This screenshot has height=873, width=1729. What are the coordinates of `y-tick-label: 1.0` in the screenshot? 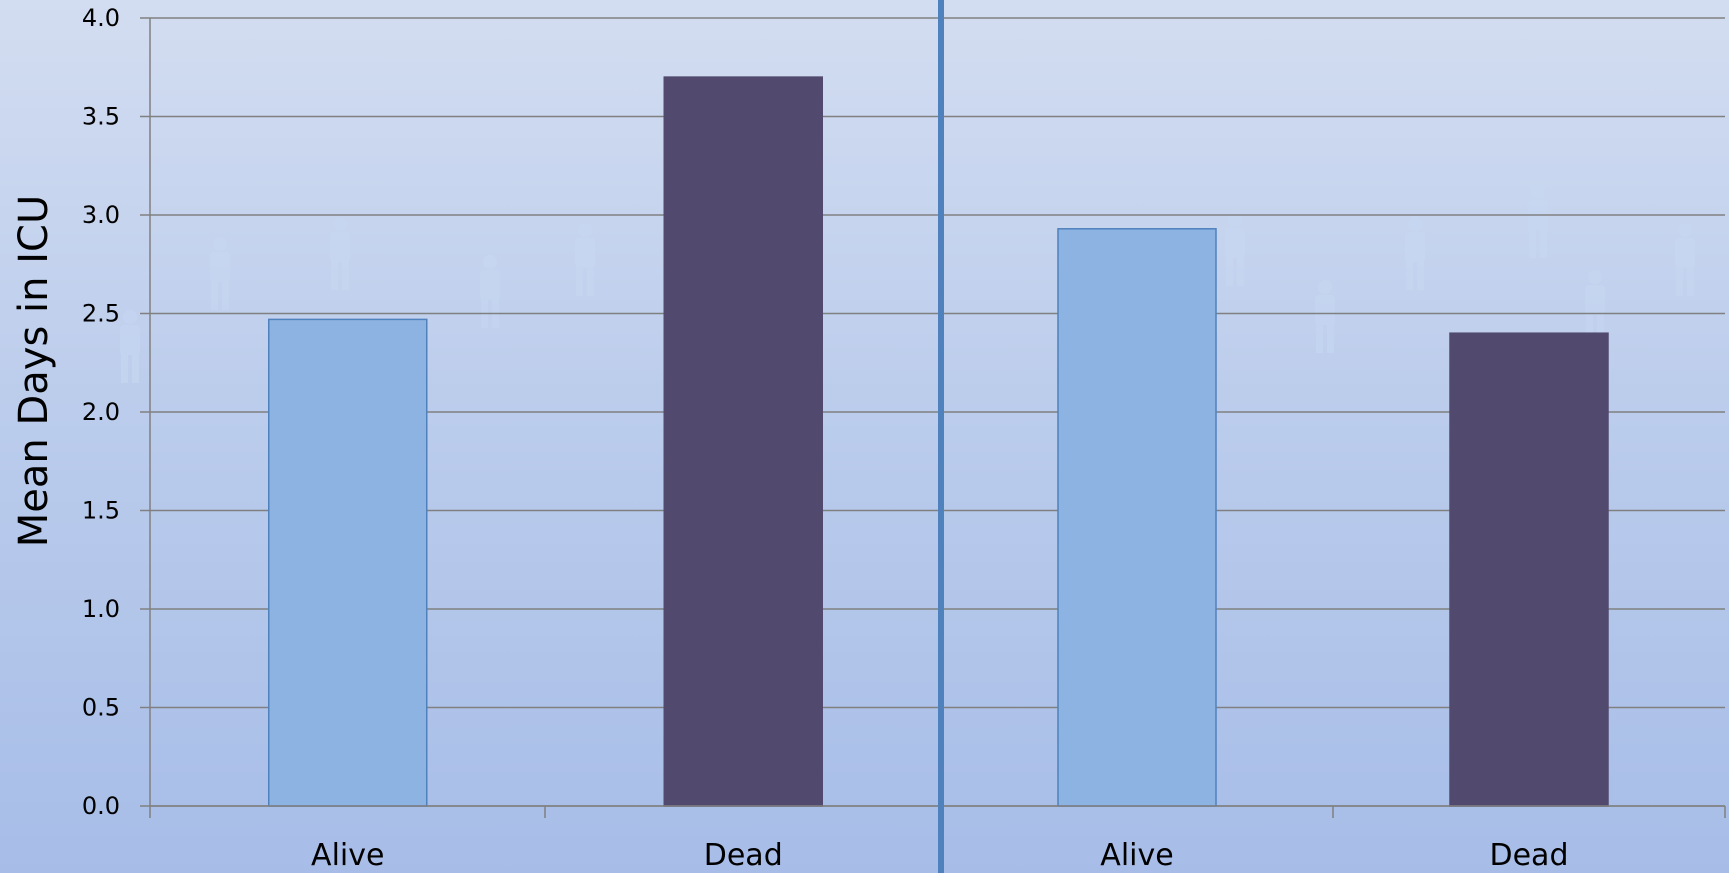 It's located at (101, 609).